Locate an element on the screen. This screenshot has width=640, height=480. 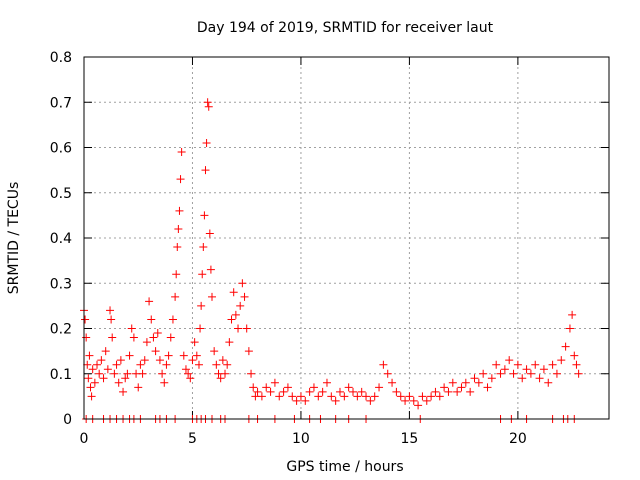
x-tick-label: 15 is located at coordinates (409, 439).